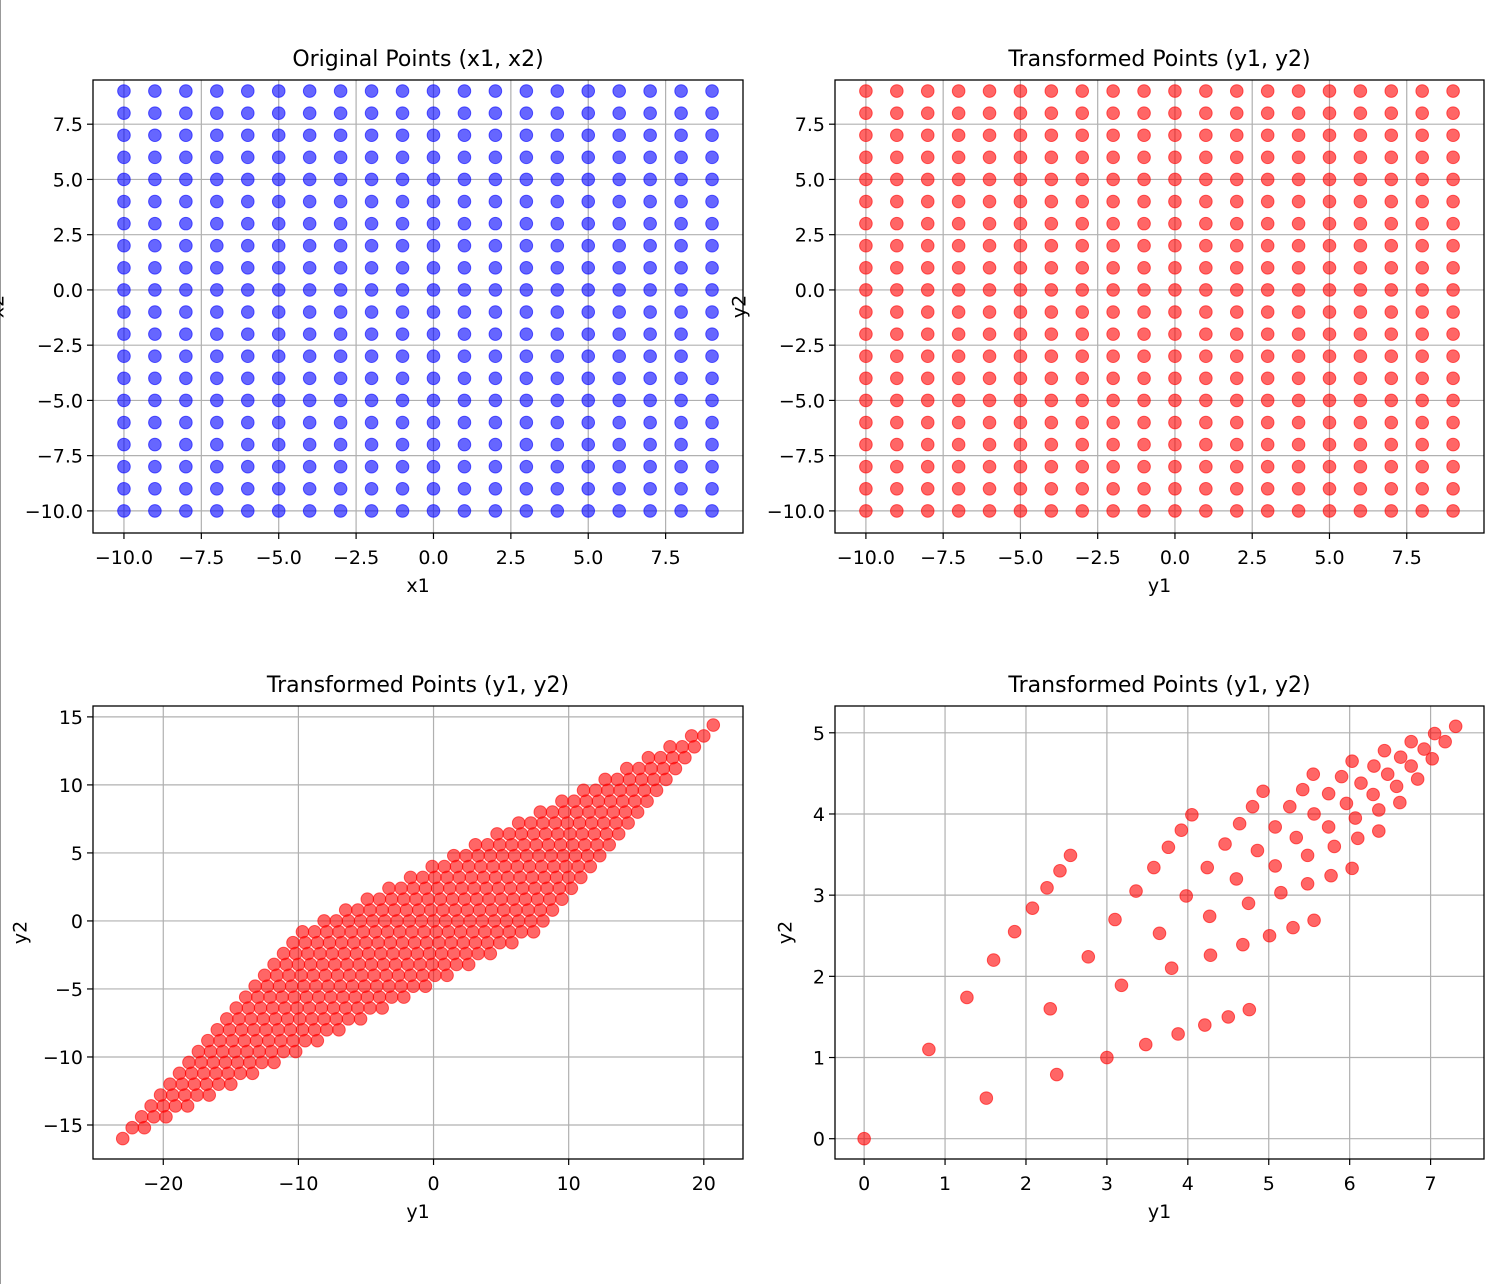  What do you see at coordinates (201, 558) in the screenshot?
I see `x-tick-label: −7.5` at bounding box center [201, 558].